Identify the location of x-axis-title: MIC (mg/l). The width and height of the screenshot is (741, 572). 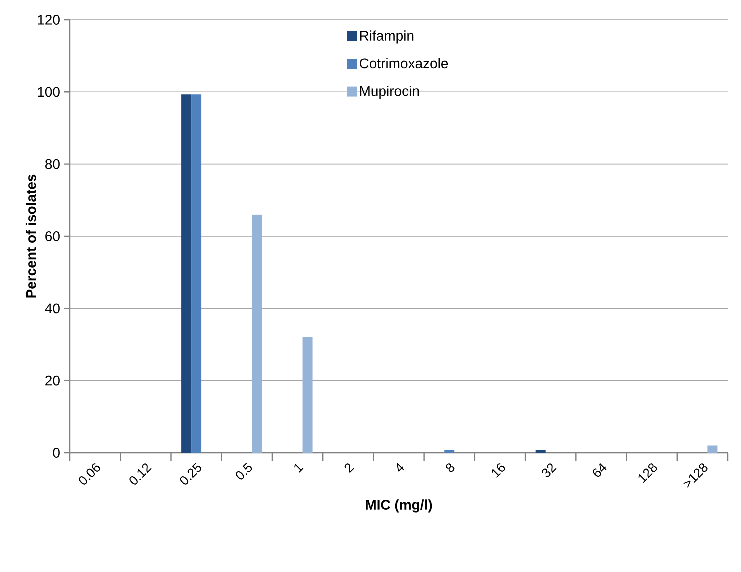
(399, 506).